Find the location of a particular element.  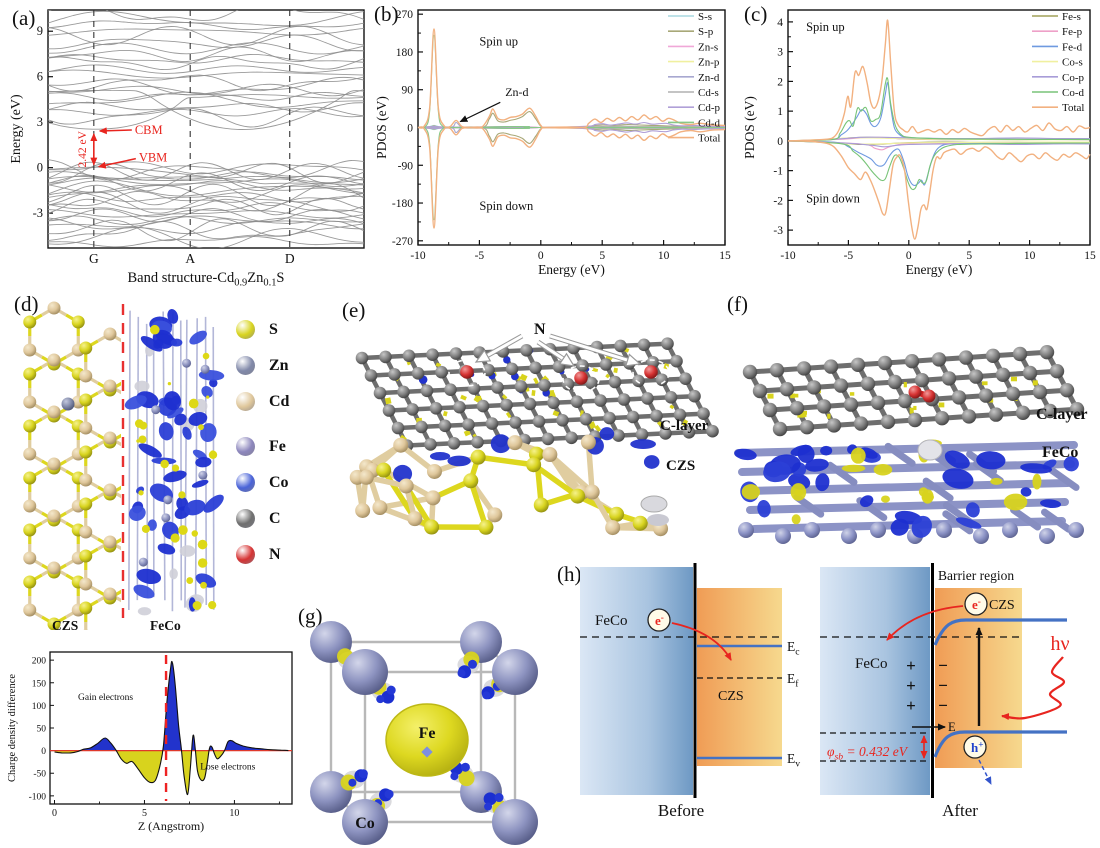

legend-entry: Zn-s is located at coordinates (708, 47).